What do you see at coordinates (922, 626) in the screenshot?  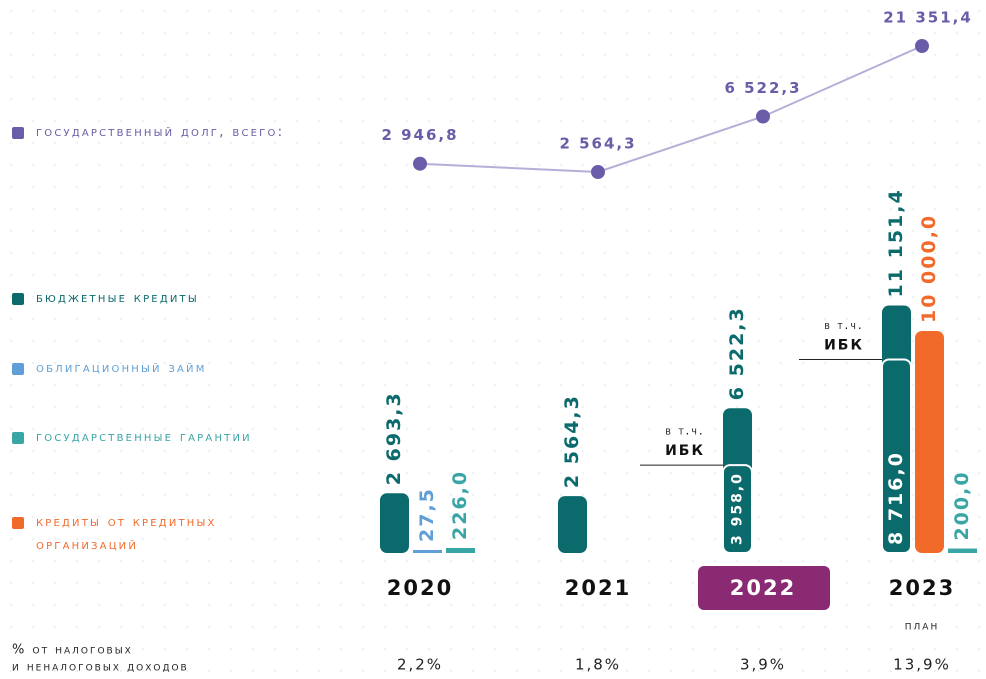 I see `annotation: план` at bounding box center [922, 626].